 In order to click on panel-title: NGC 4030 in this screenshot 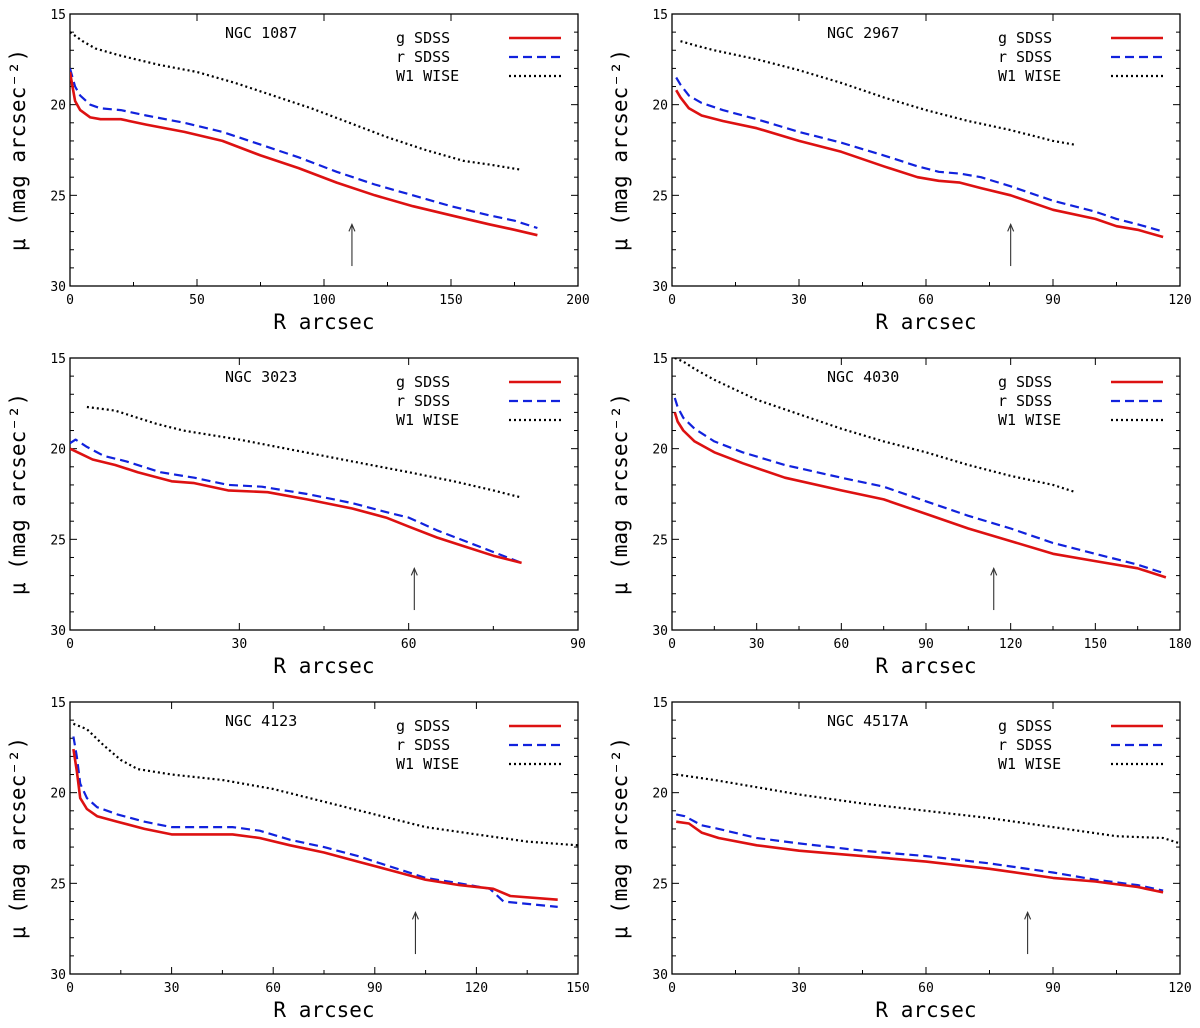, I will do `click(863, 377)`.